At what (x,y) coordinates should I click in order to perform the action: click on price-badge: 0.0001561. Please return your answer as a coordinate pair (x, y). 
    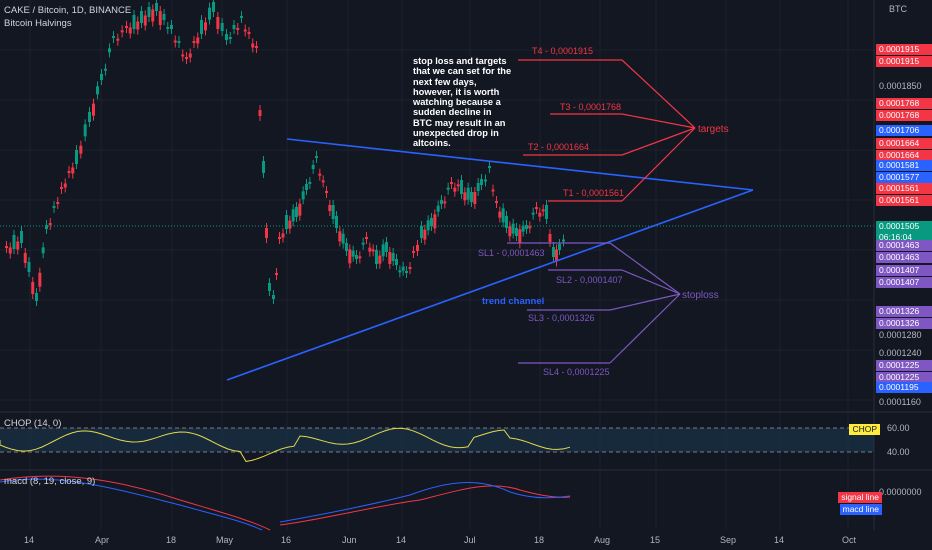
    Looking at the image, I should click on (904, 188).